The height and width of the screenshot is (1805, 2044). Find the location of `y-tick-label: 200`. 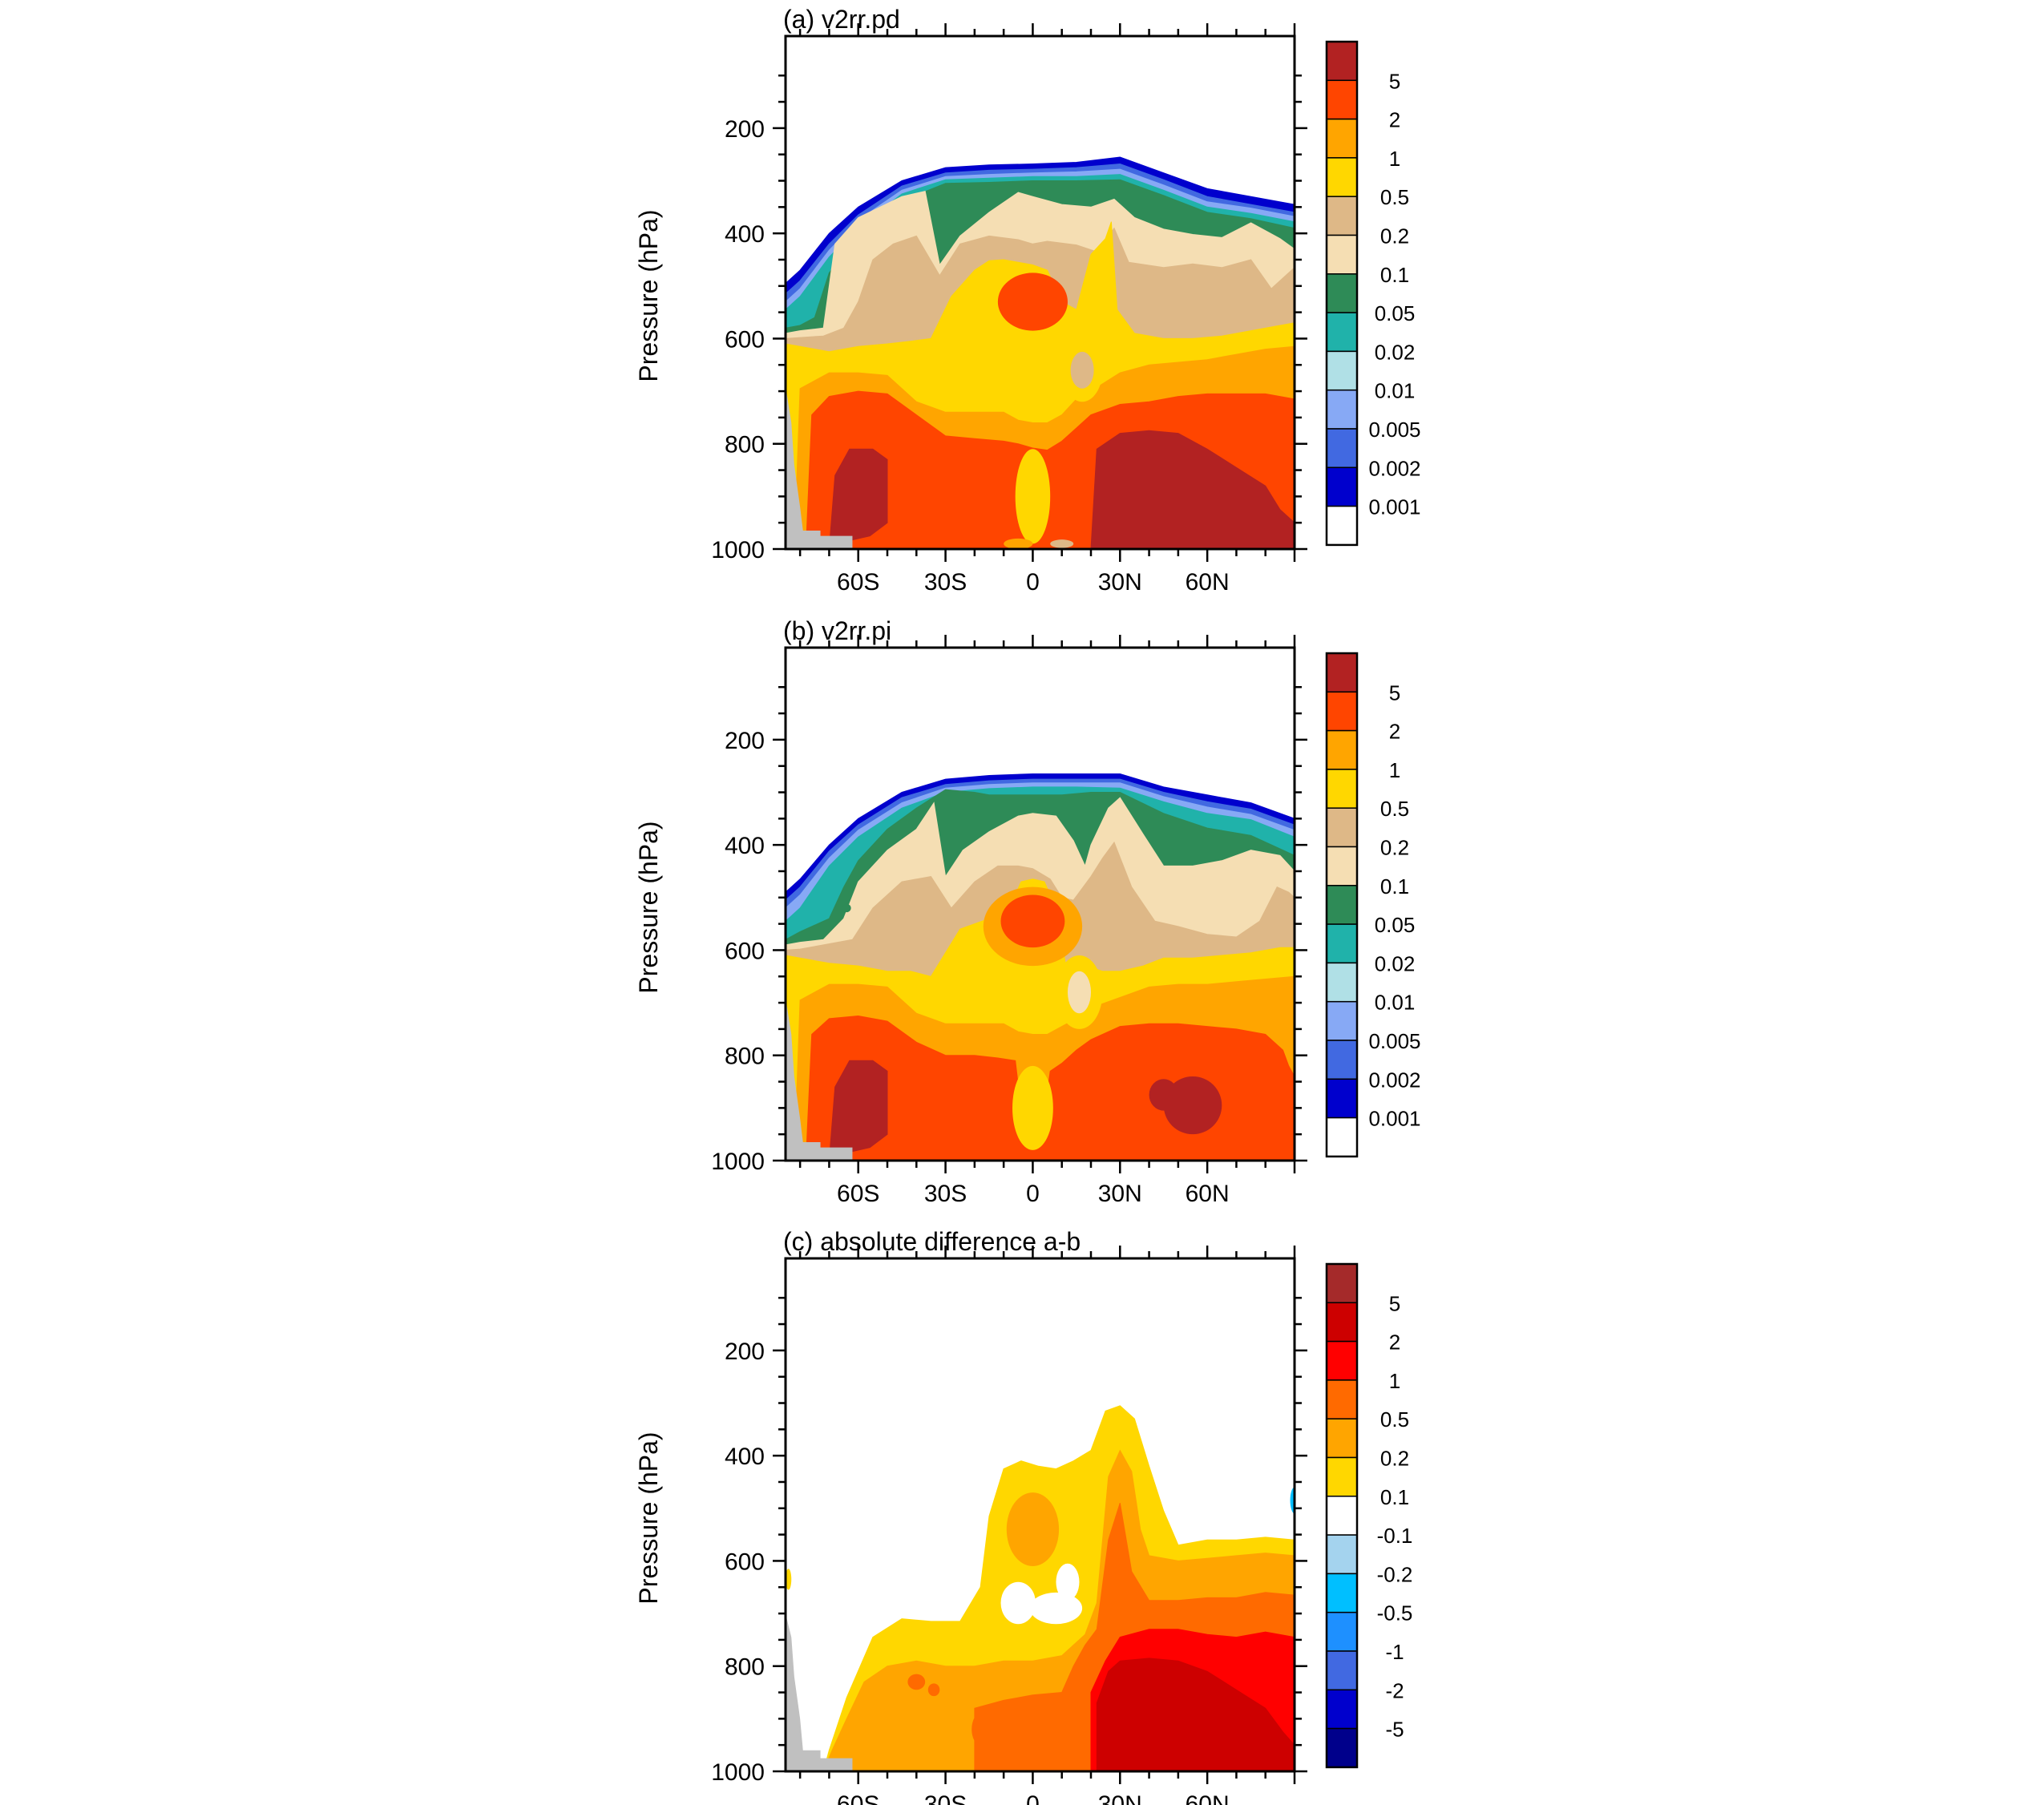

y-tick-label: 200 is located at coordinates (745, 1352).